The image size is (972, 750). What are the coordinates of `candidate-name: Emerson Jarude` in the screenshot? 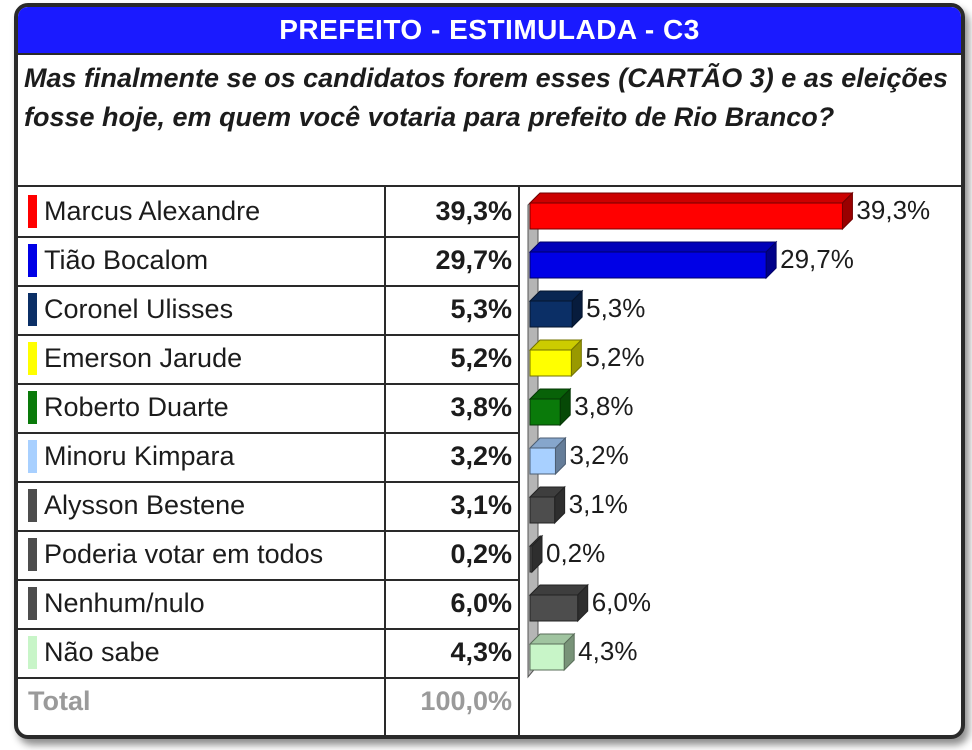 It's located at (143, 358).